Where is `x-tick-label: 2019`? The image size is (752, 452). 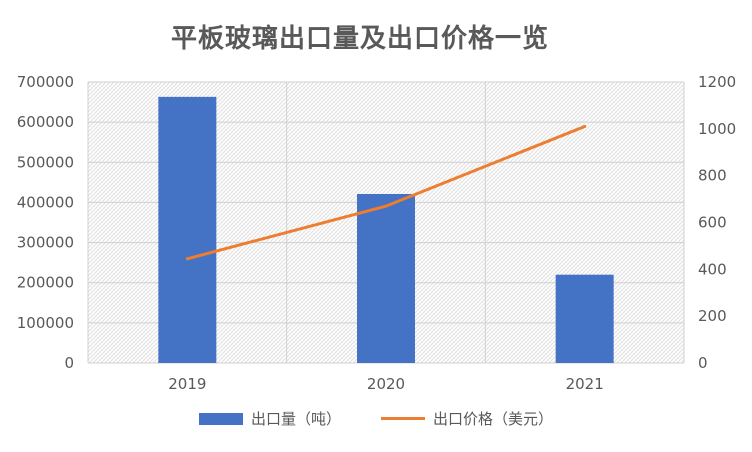
x-tick-label: 2019 is located at coordinates (187, 384).